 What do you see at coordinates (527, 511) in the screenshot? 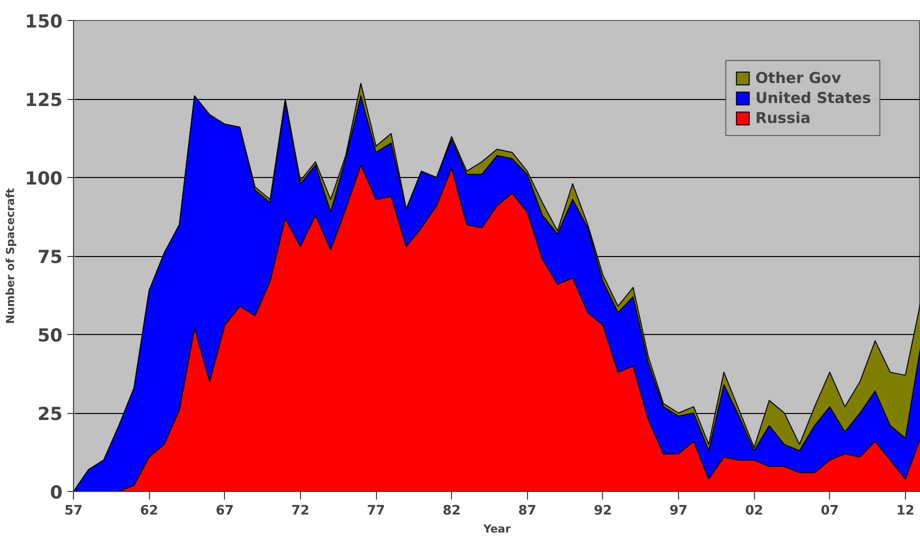
I see `x-tick-label: 87` at bounding box center [527, 511].